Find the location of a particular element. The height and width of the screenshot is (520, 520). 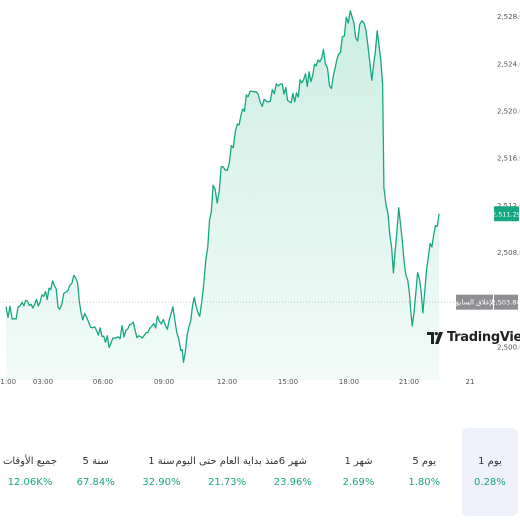

period-1: 5 يوم 1.80% is located at coordinates (424, 472).